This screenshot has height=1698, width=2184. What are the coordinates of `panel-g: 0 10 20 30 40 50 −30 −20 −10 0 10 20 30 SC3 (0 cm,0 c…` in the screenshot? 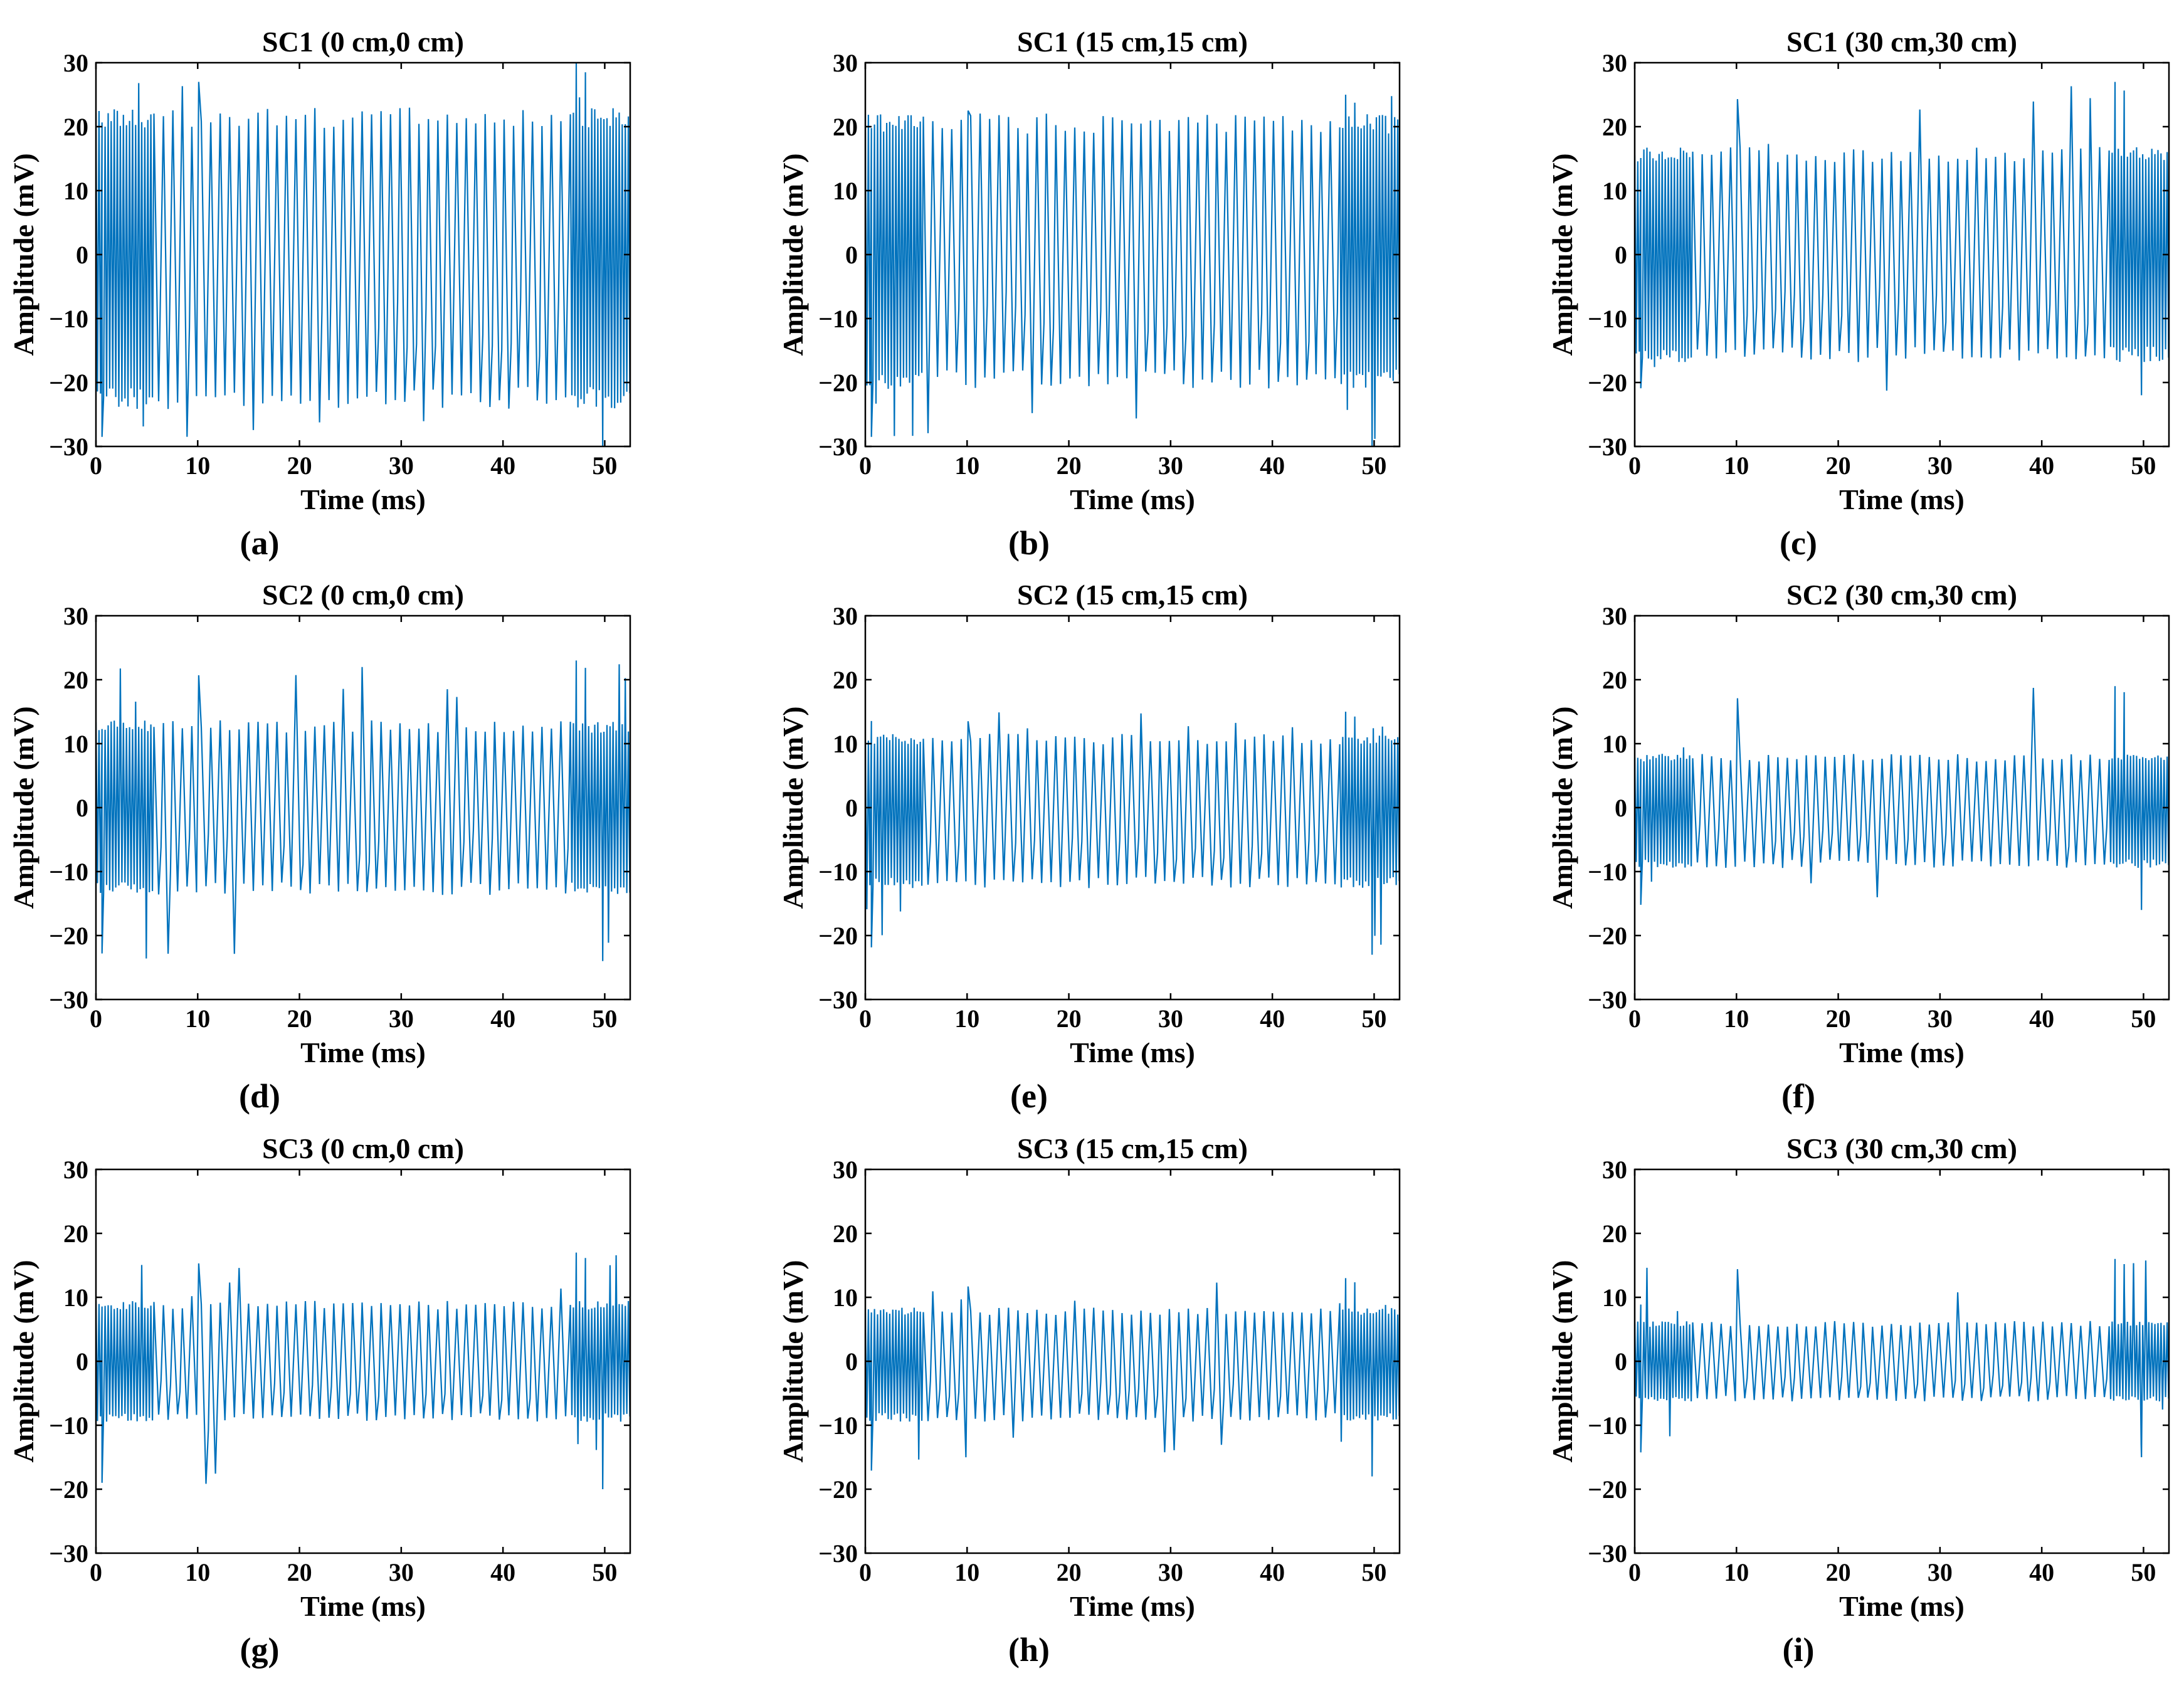 It's located at (320, 1400).